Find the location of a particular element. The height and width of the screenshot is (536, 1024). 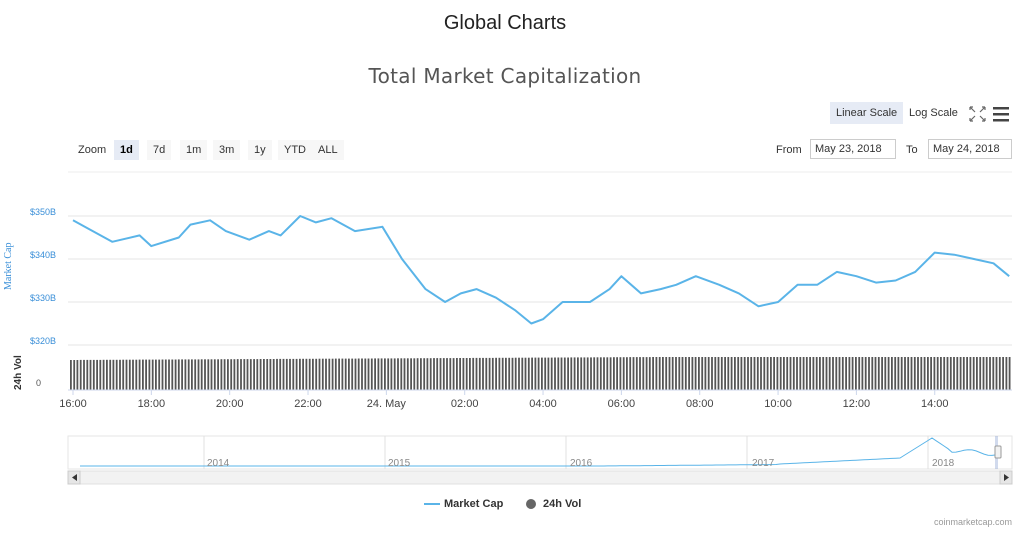

linear-scale-button: Linear Scale is located at coordinates (867, 113).